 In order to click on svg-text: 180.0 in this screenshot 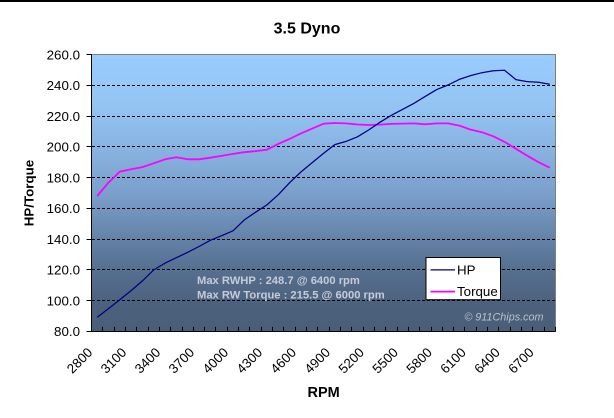, I will do `click(63, 177)`.